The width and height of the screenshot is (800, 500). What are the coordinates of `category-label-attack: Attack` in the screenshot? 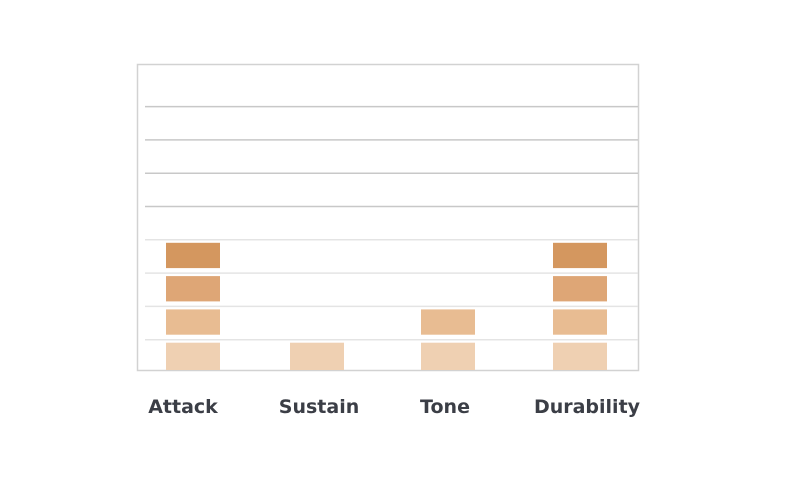 It's located at (183, 407).